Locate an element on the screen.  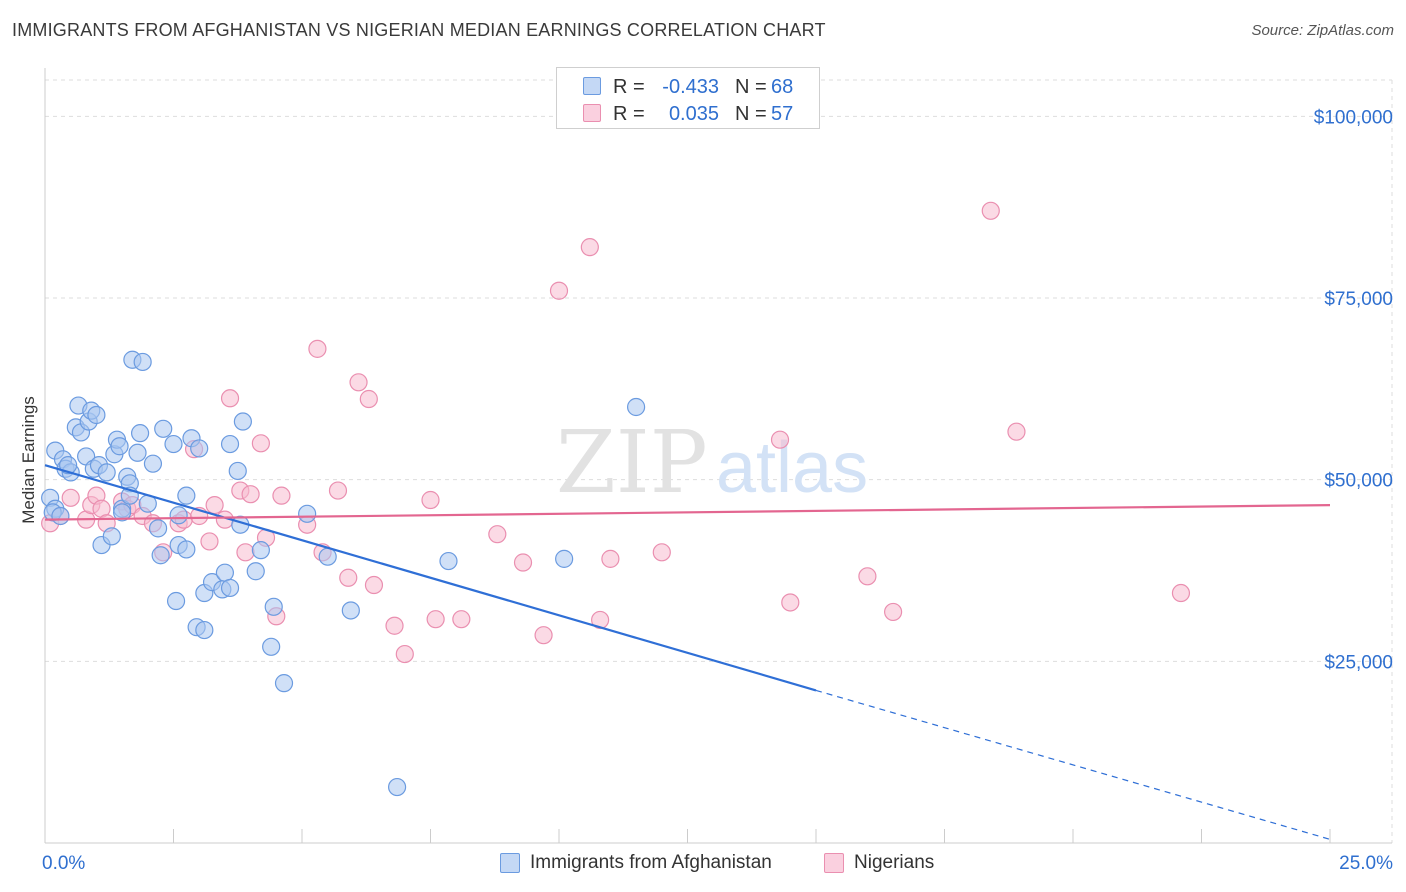
bottom-legend-label: Immigrants from Afghanistan is located at coordinates (651, 862).